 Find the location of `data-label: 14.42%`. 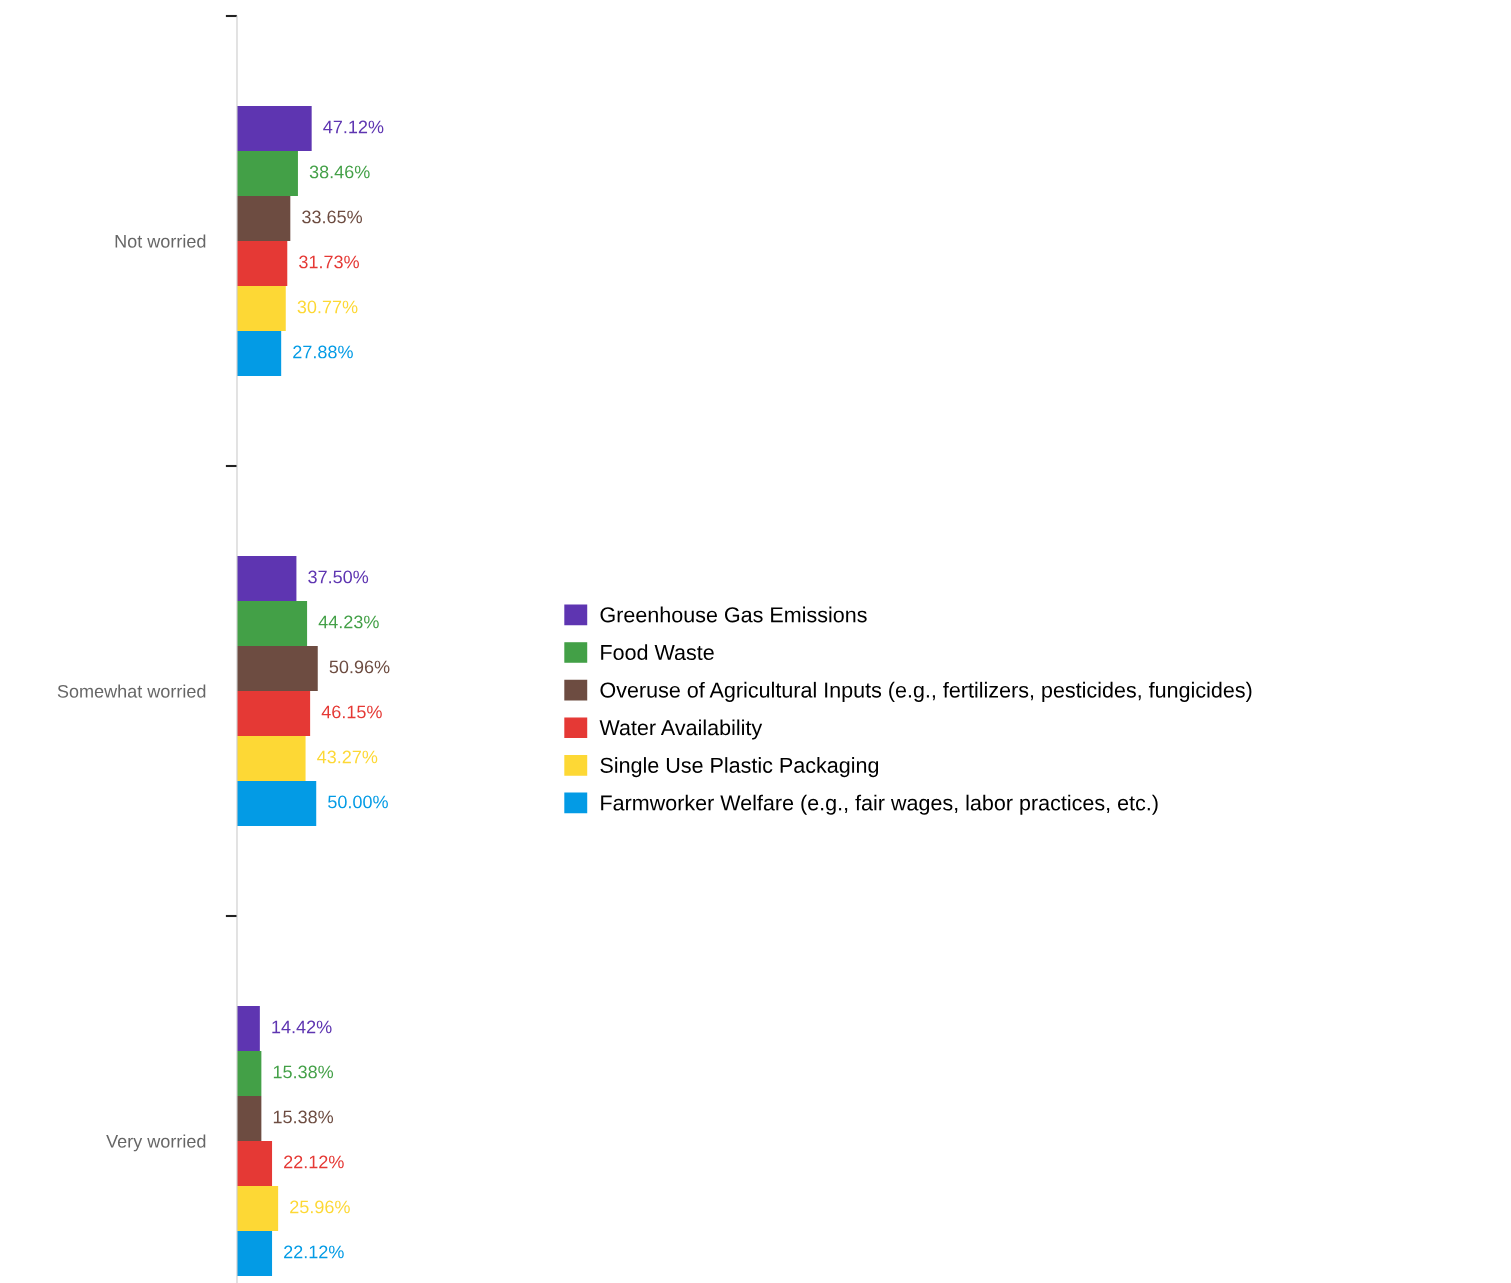

data-label: 14.42% is located at coordinates (302, 1027).